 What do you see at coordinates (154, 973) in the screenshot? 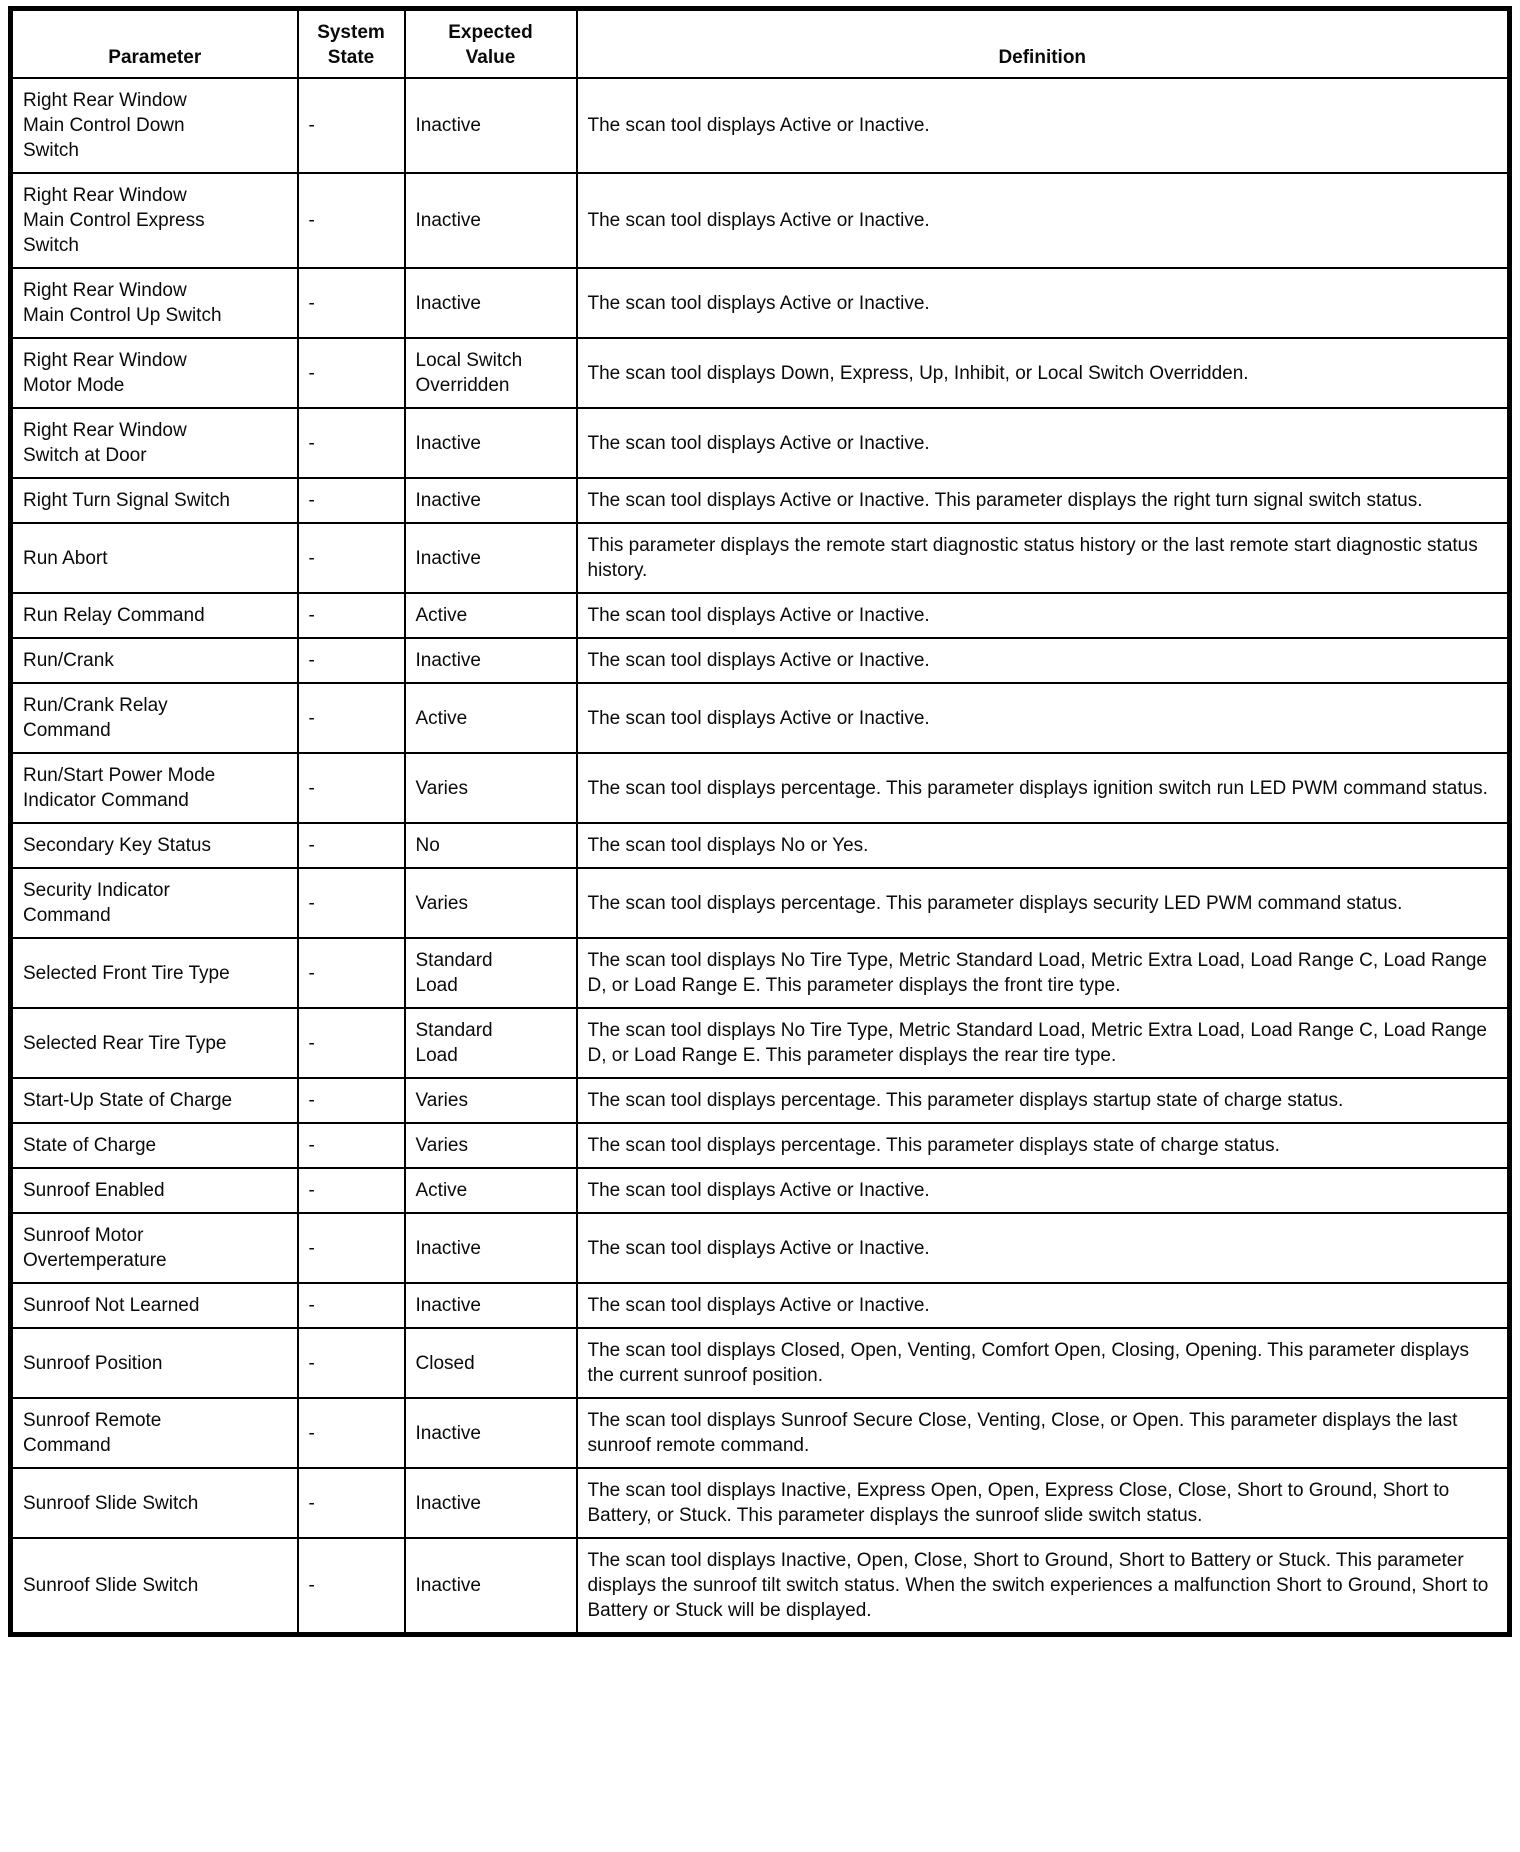
I see `parameter-cell: Selected Front Tire Type` at bounding box center [154, 973].